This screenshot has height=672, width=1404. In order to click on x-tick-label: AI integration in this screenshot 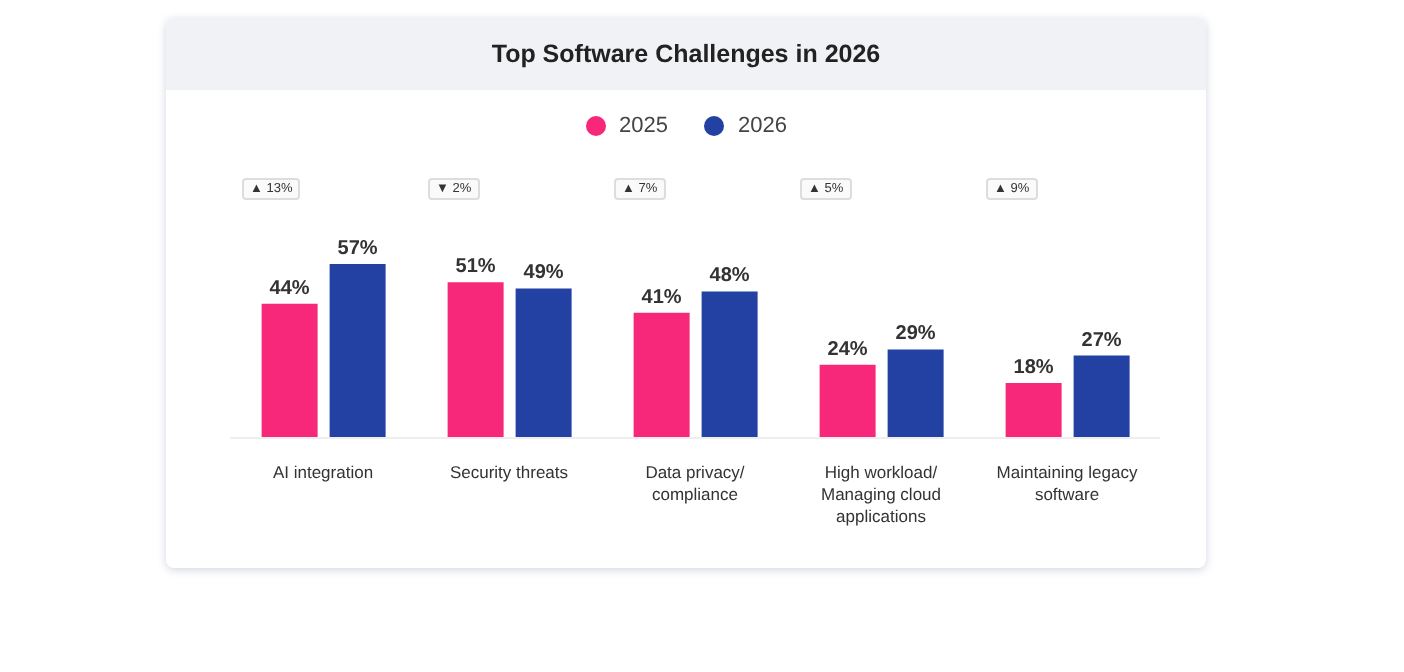, I will do `click(323, 472)`.